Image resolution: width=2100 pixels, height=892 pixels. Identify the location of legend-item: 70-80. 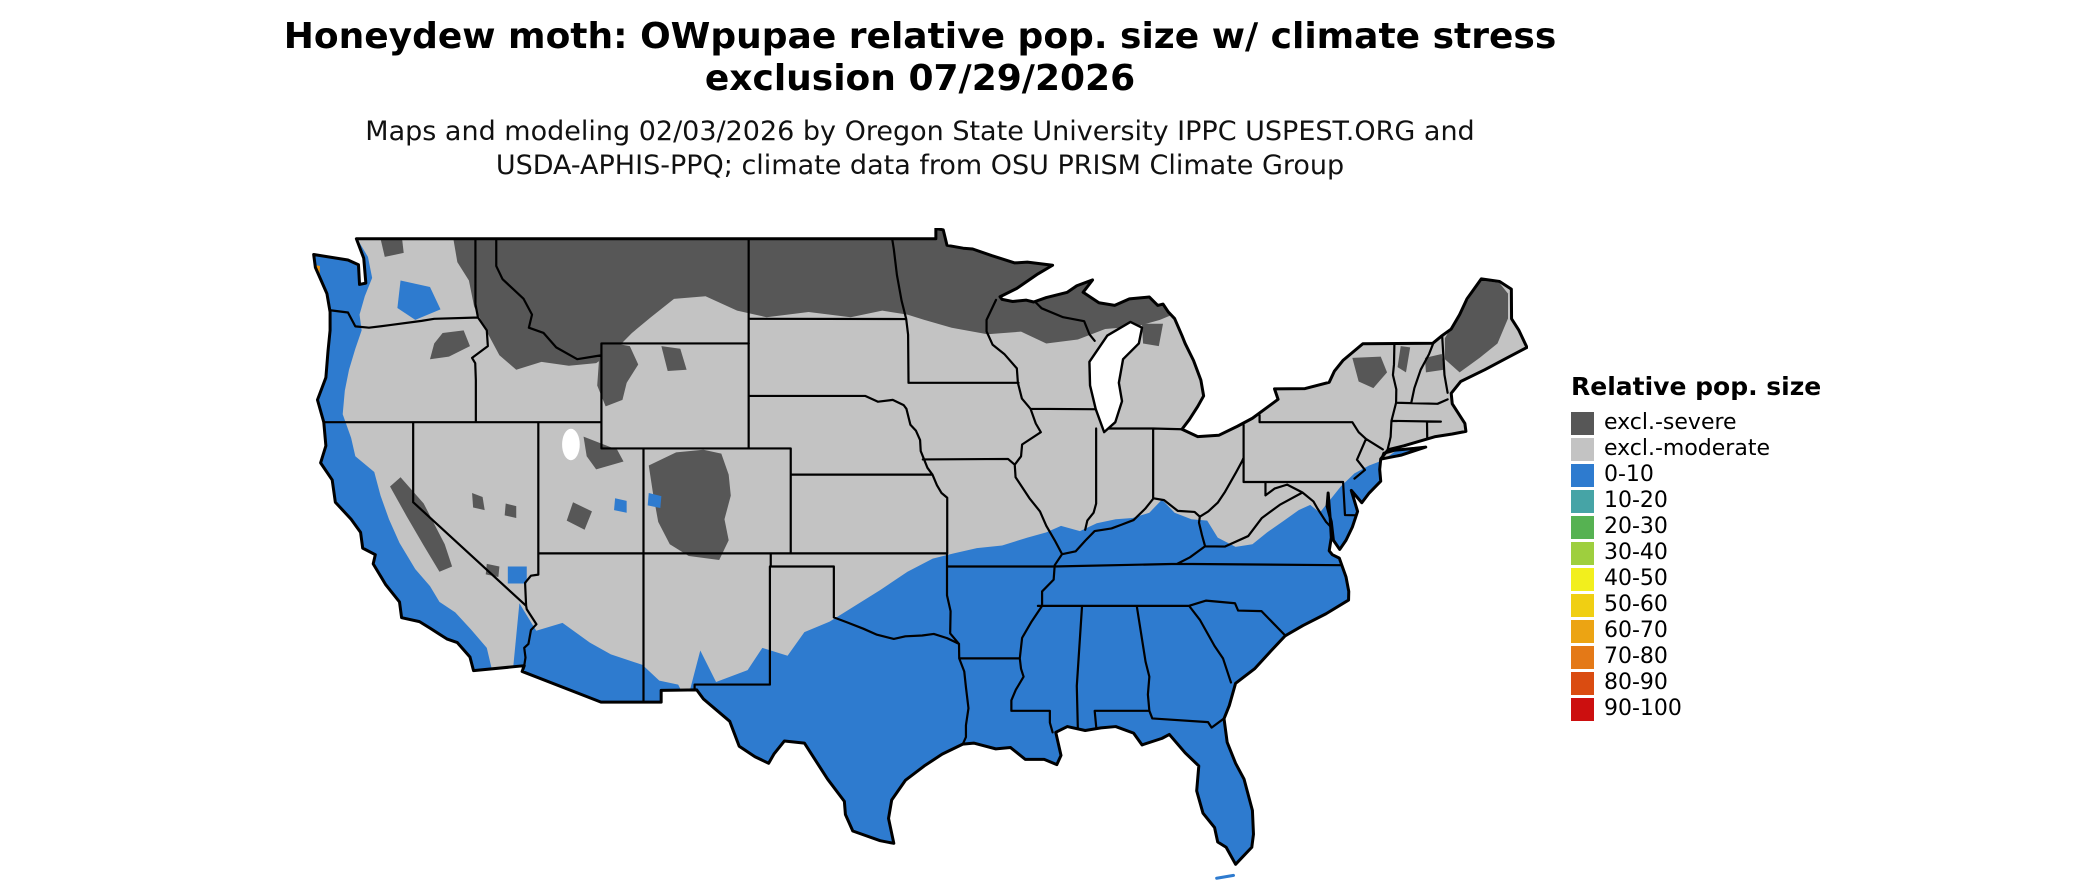
(1696, 657).